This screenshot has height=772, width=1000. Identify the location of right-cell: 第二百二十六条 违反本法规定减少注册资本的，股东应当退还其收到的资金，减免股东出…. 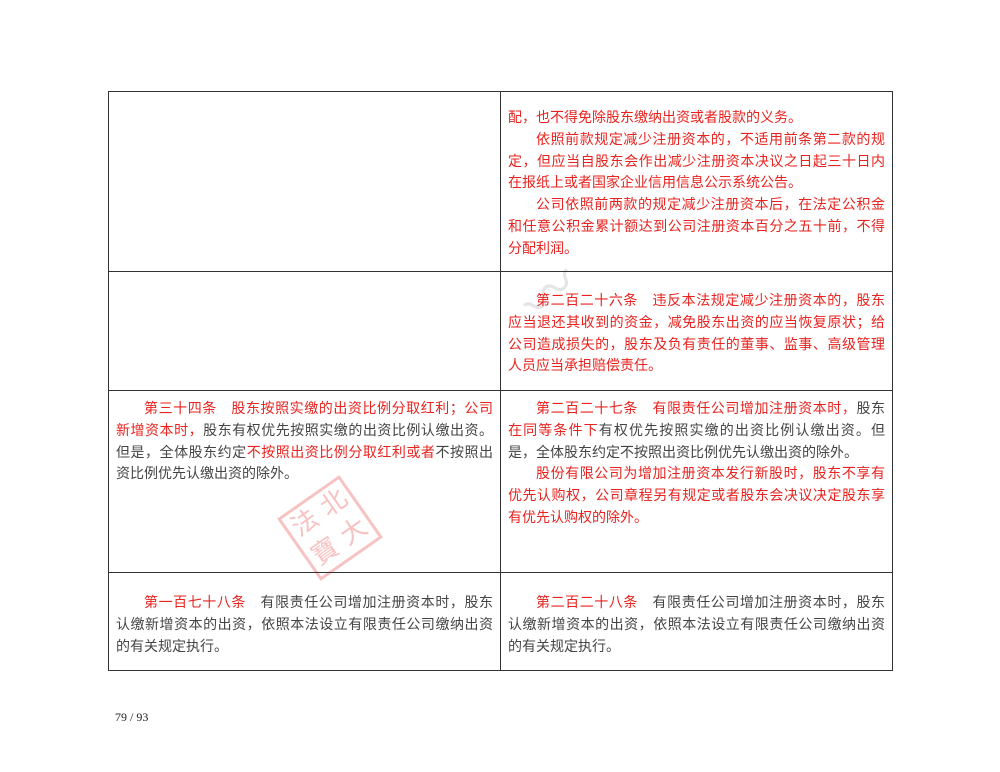
(696, 331).